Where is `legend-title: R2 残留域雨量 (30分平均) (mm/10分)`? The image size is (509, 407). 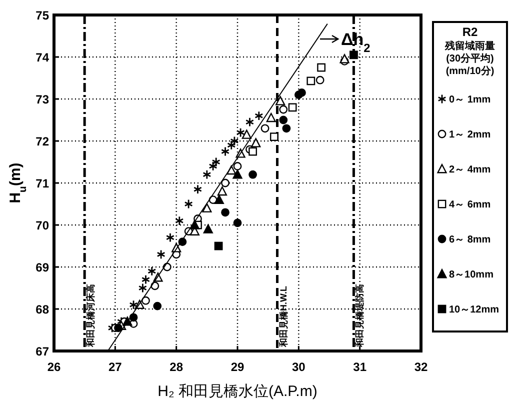 legend-title: R2 残留域雨量 (30分平均) (mm/10分) is located at coordinates (469, 51).